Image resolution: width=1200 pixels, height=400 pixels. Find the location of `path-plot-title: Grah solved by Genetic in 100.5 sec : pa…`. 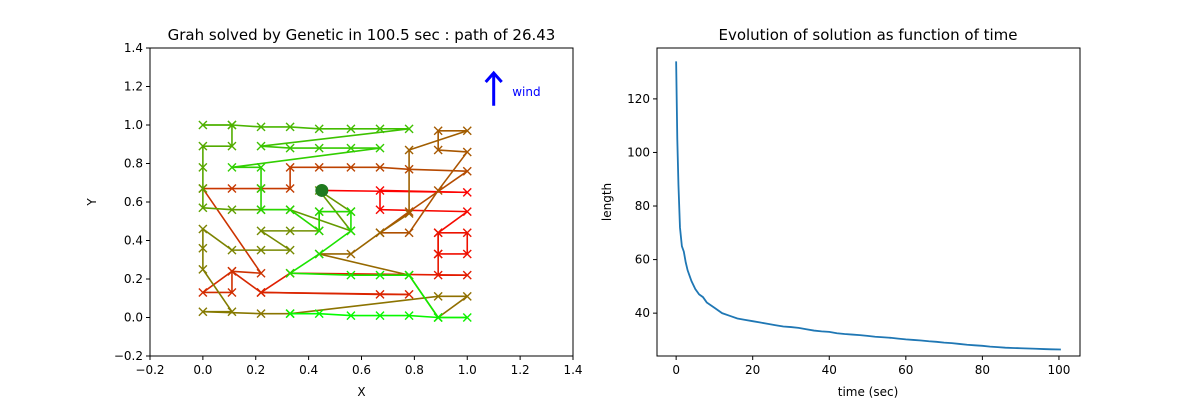

path-plot-title: Grah solved by Genetic in 100.5 sec : pa… is located at coordinates (362, 35).